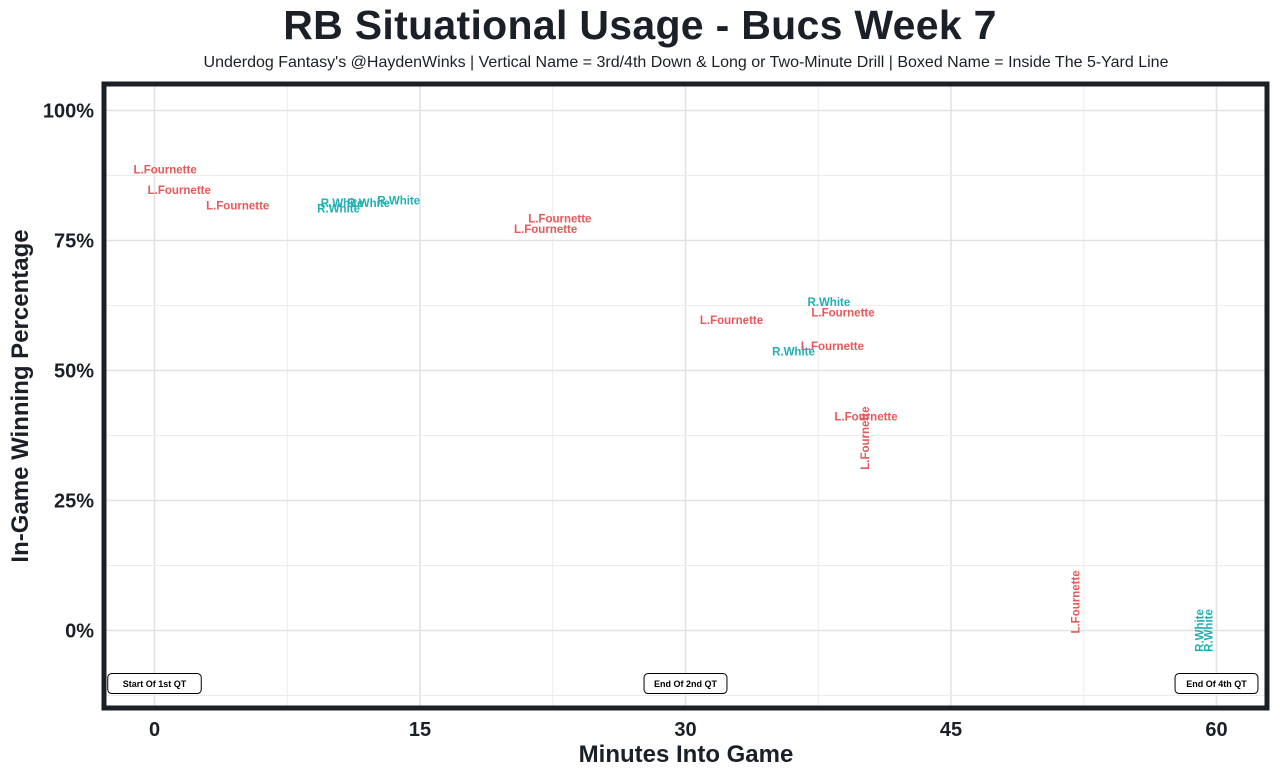  What do you see at coordinates (68, 112) in the screenshot?
I see `y-tick-label: 100%` at bounding box center [68, 112].